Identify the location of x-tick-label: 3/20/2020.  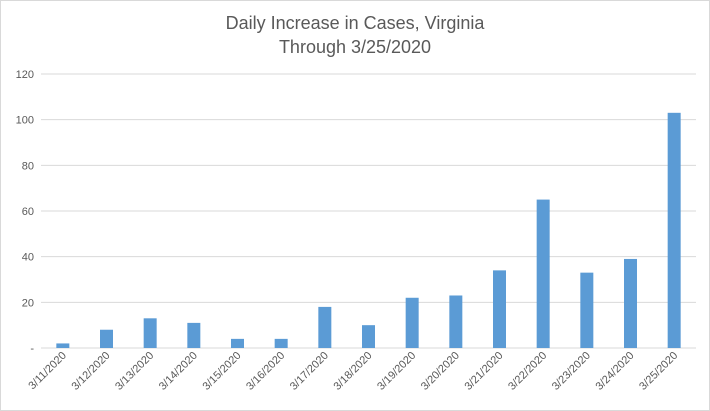
(440, 371).